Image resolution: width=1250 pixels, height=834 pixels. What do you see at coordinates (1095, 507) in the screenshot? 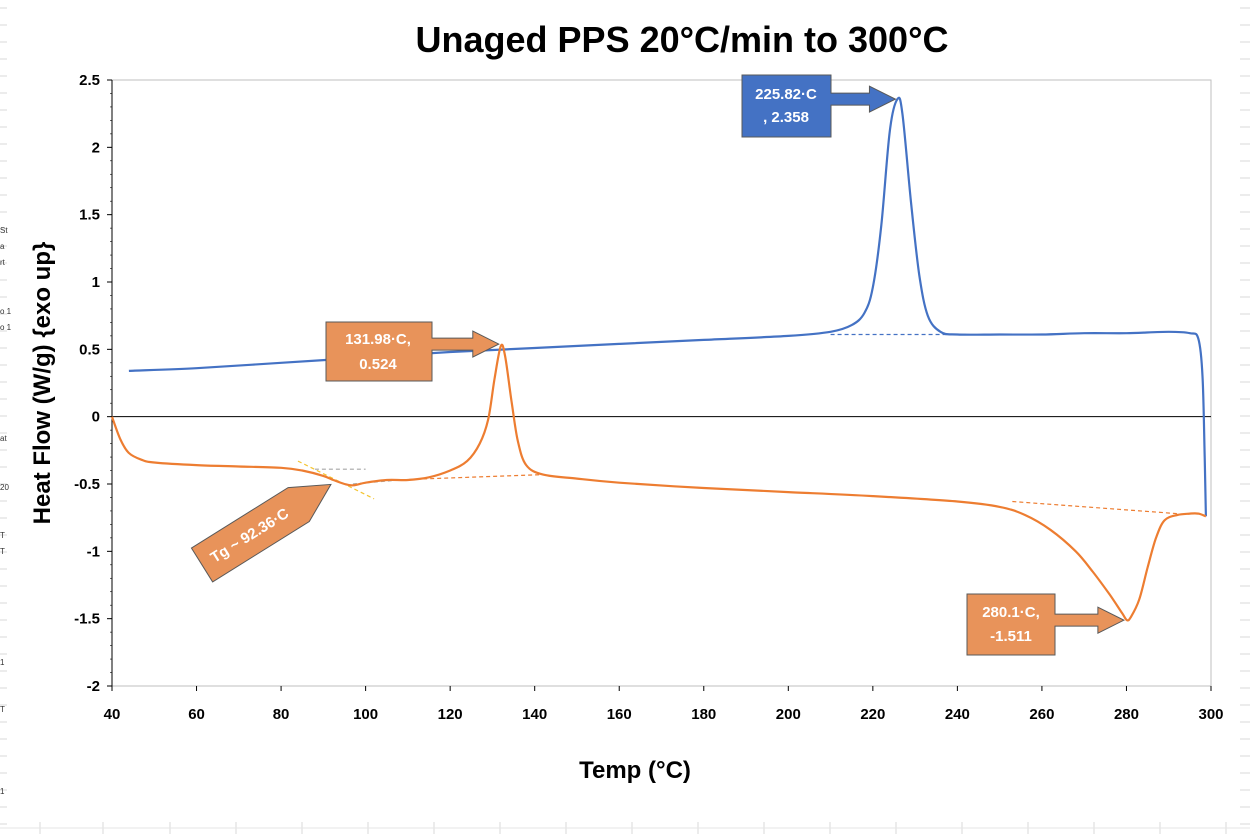
I see `baseline` at bounding box center [1095, 507].